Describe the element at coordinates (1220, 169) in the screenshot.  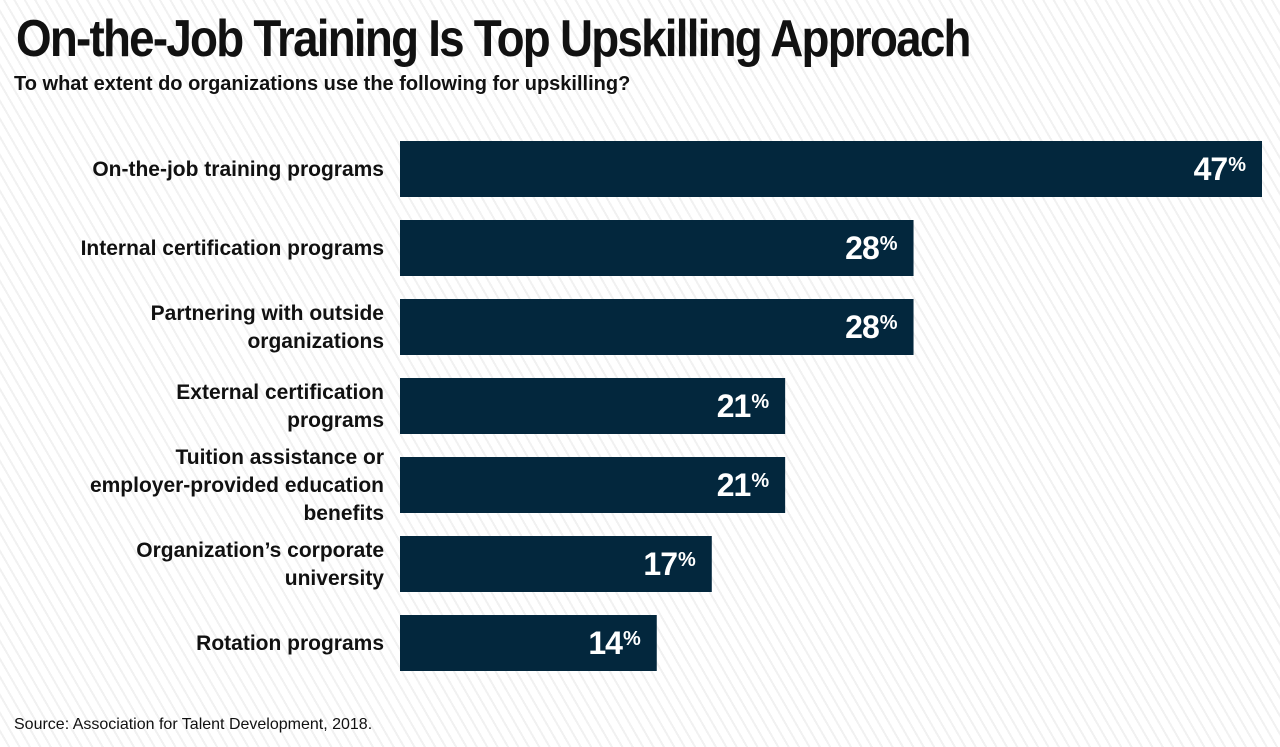
I see `bar-value-label: 47%` at that location.